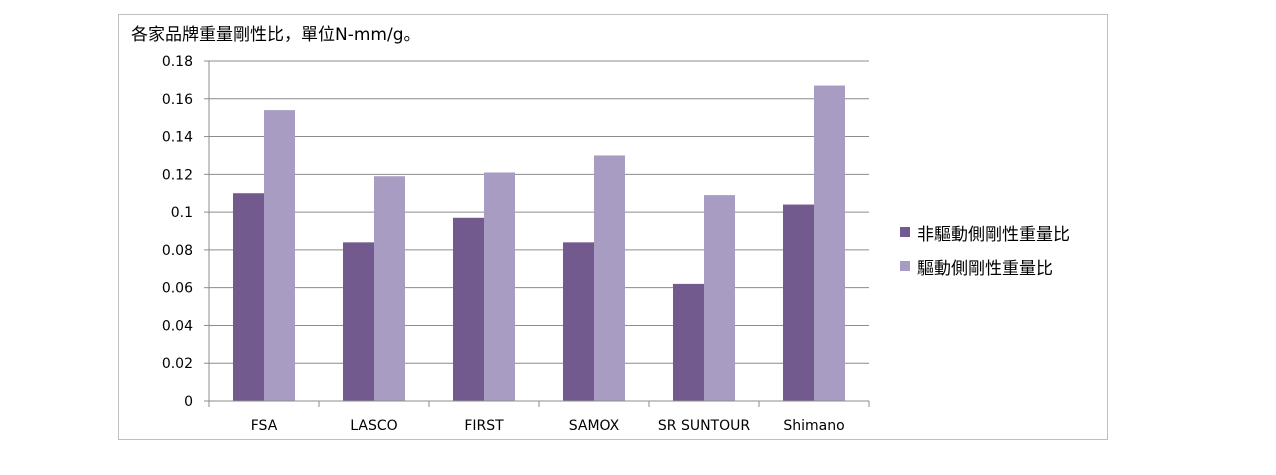  What do you see at coordinates (704, 426) in the screenshot?
I see `x-tick-label: SR SUNTOUR` at bounding box center [704, 426].